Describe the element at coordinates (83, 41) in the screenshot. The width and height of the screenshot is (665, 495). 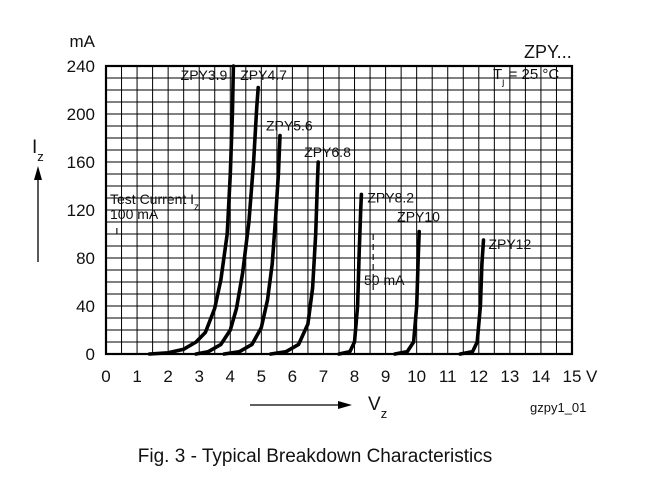
I see `y-unit-label: mA` at that location.